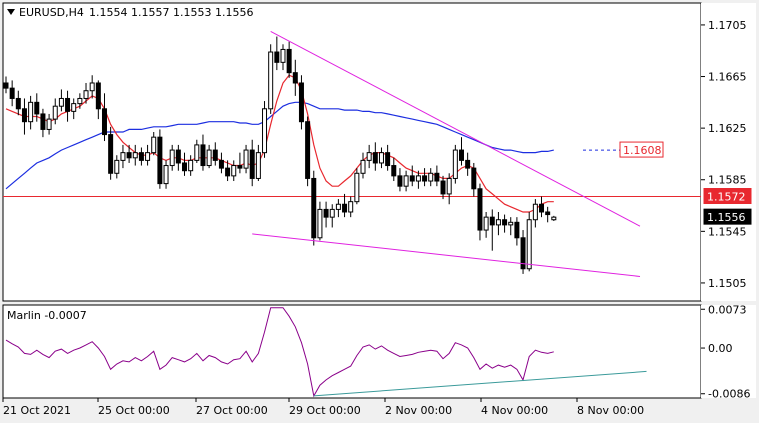 The image size is (759, 423). Describe the element at coordinates (418, 410) in the screenshot. I see `time-tick-label: 2 Nov 00:00` at that location.